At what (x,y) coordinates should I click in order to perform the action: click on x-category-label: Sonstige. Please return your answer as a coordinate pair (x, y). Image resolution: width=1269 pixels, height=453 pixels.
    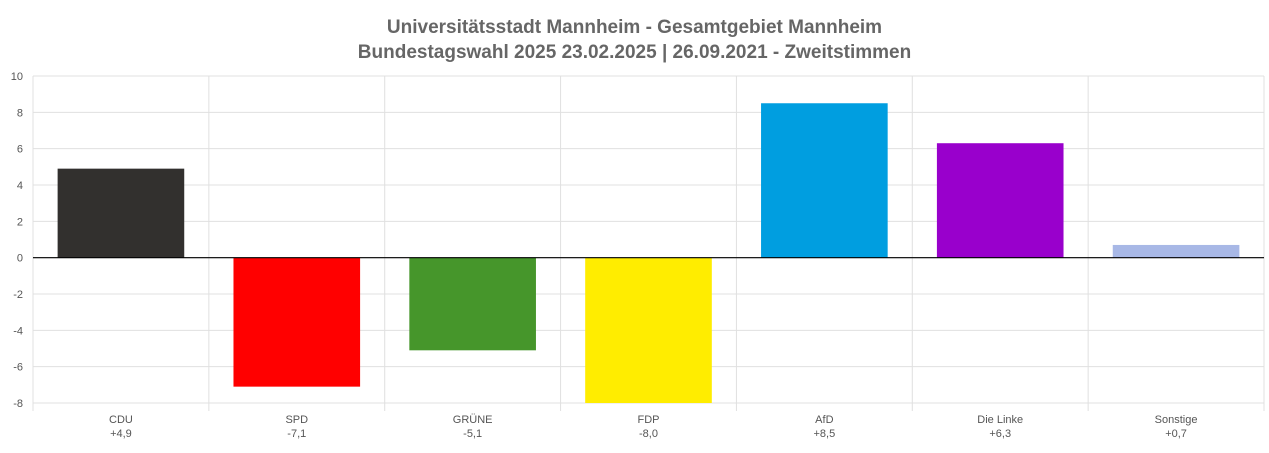
    Looking at the image, I should click on (1176, 420).